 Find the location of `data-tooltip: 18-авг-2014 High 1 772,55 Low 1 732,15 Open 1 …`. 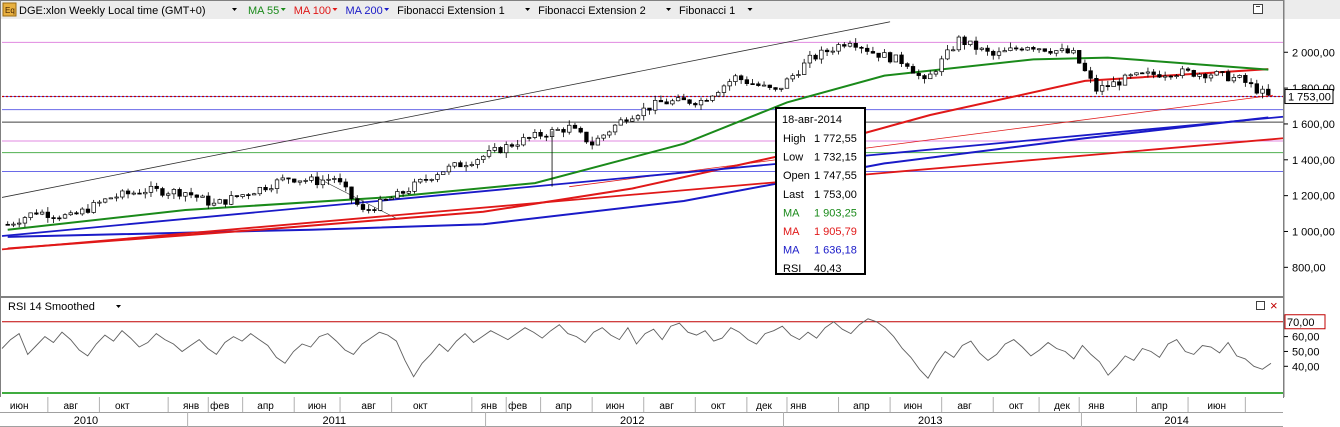

data-tooltip: 18-авг-2014 High 1 772,55 Low 1 732,15 Open 1 … is located at coordinates (820, 191).